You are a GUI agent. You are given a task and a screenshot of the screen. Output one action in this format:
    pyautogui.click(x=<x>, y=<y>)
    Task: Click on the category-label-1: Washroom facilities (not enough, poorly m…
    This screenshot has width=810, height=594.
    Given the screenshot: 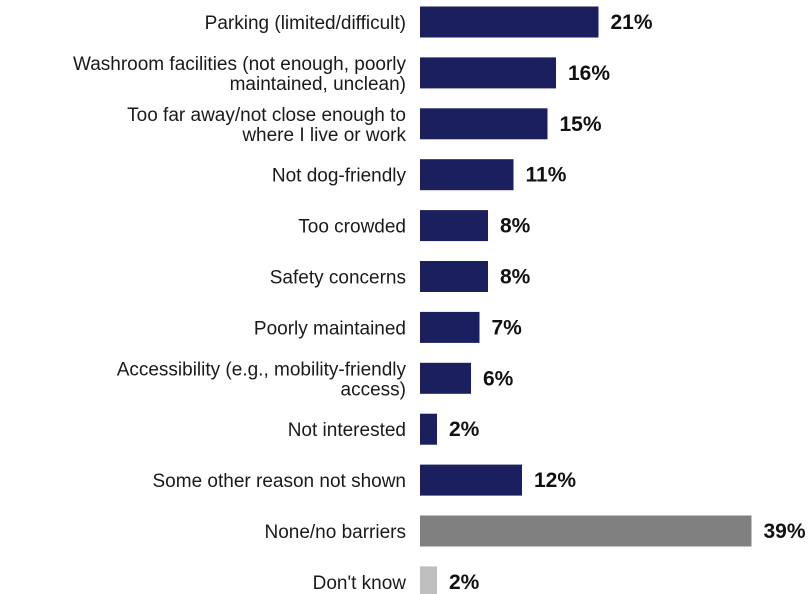 What is the action you would take?
    pyautogui.click(x=240, y=74)
    